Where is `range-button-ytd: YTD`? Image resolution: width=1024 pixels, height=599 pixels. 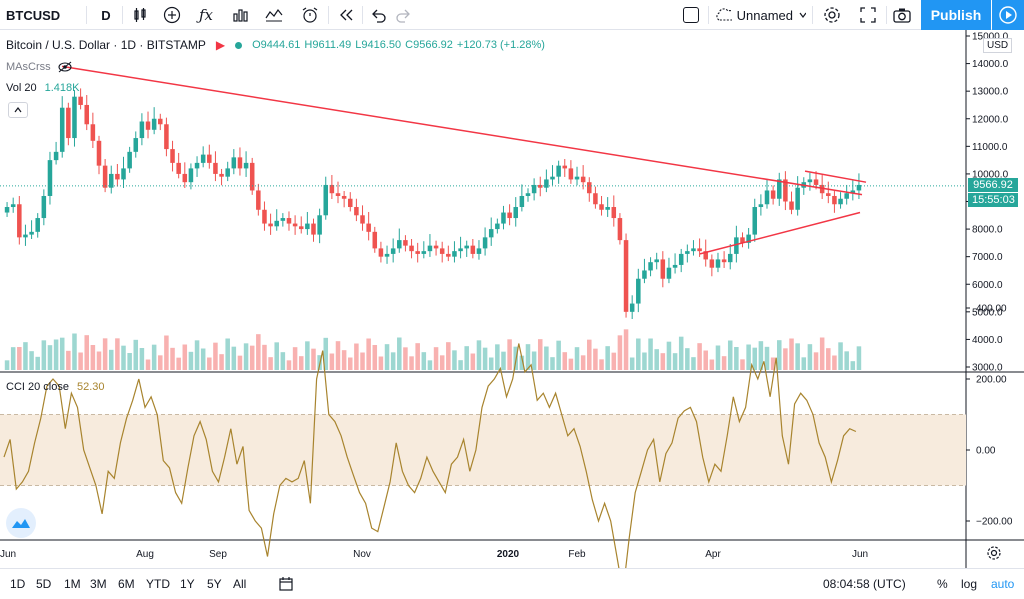
range-button-ytd: YTD is located at coordinates (158, 584).